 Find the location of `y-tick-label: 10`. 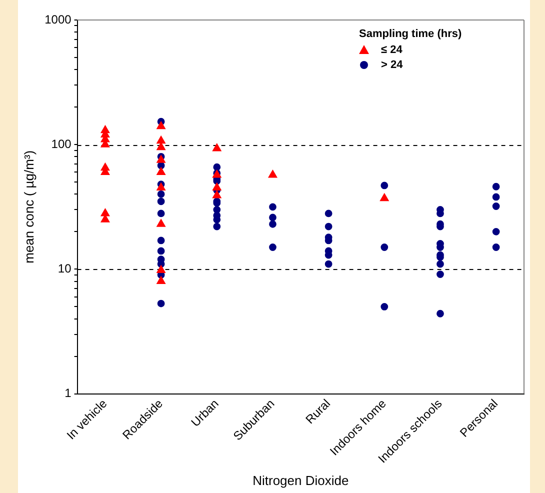

y-tick-label: 10 is located at coordinates (65, 269).